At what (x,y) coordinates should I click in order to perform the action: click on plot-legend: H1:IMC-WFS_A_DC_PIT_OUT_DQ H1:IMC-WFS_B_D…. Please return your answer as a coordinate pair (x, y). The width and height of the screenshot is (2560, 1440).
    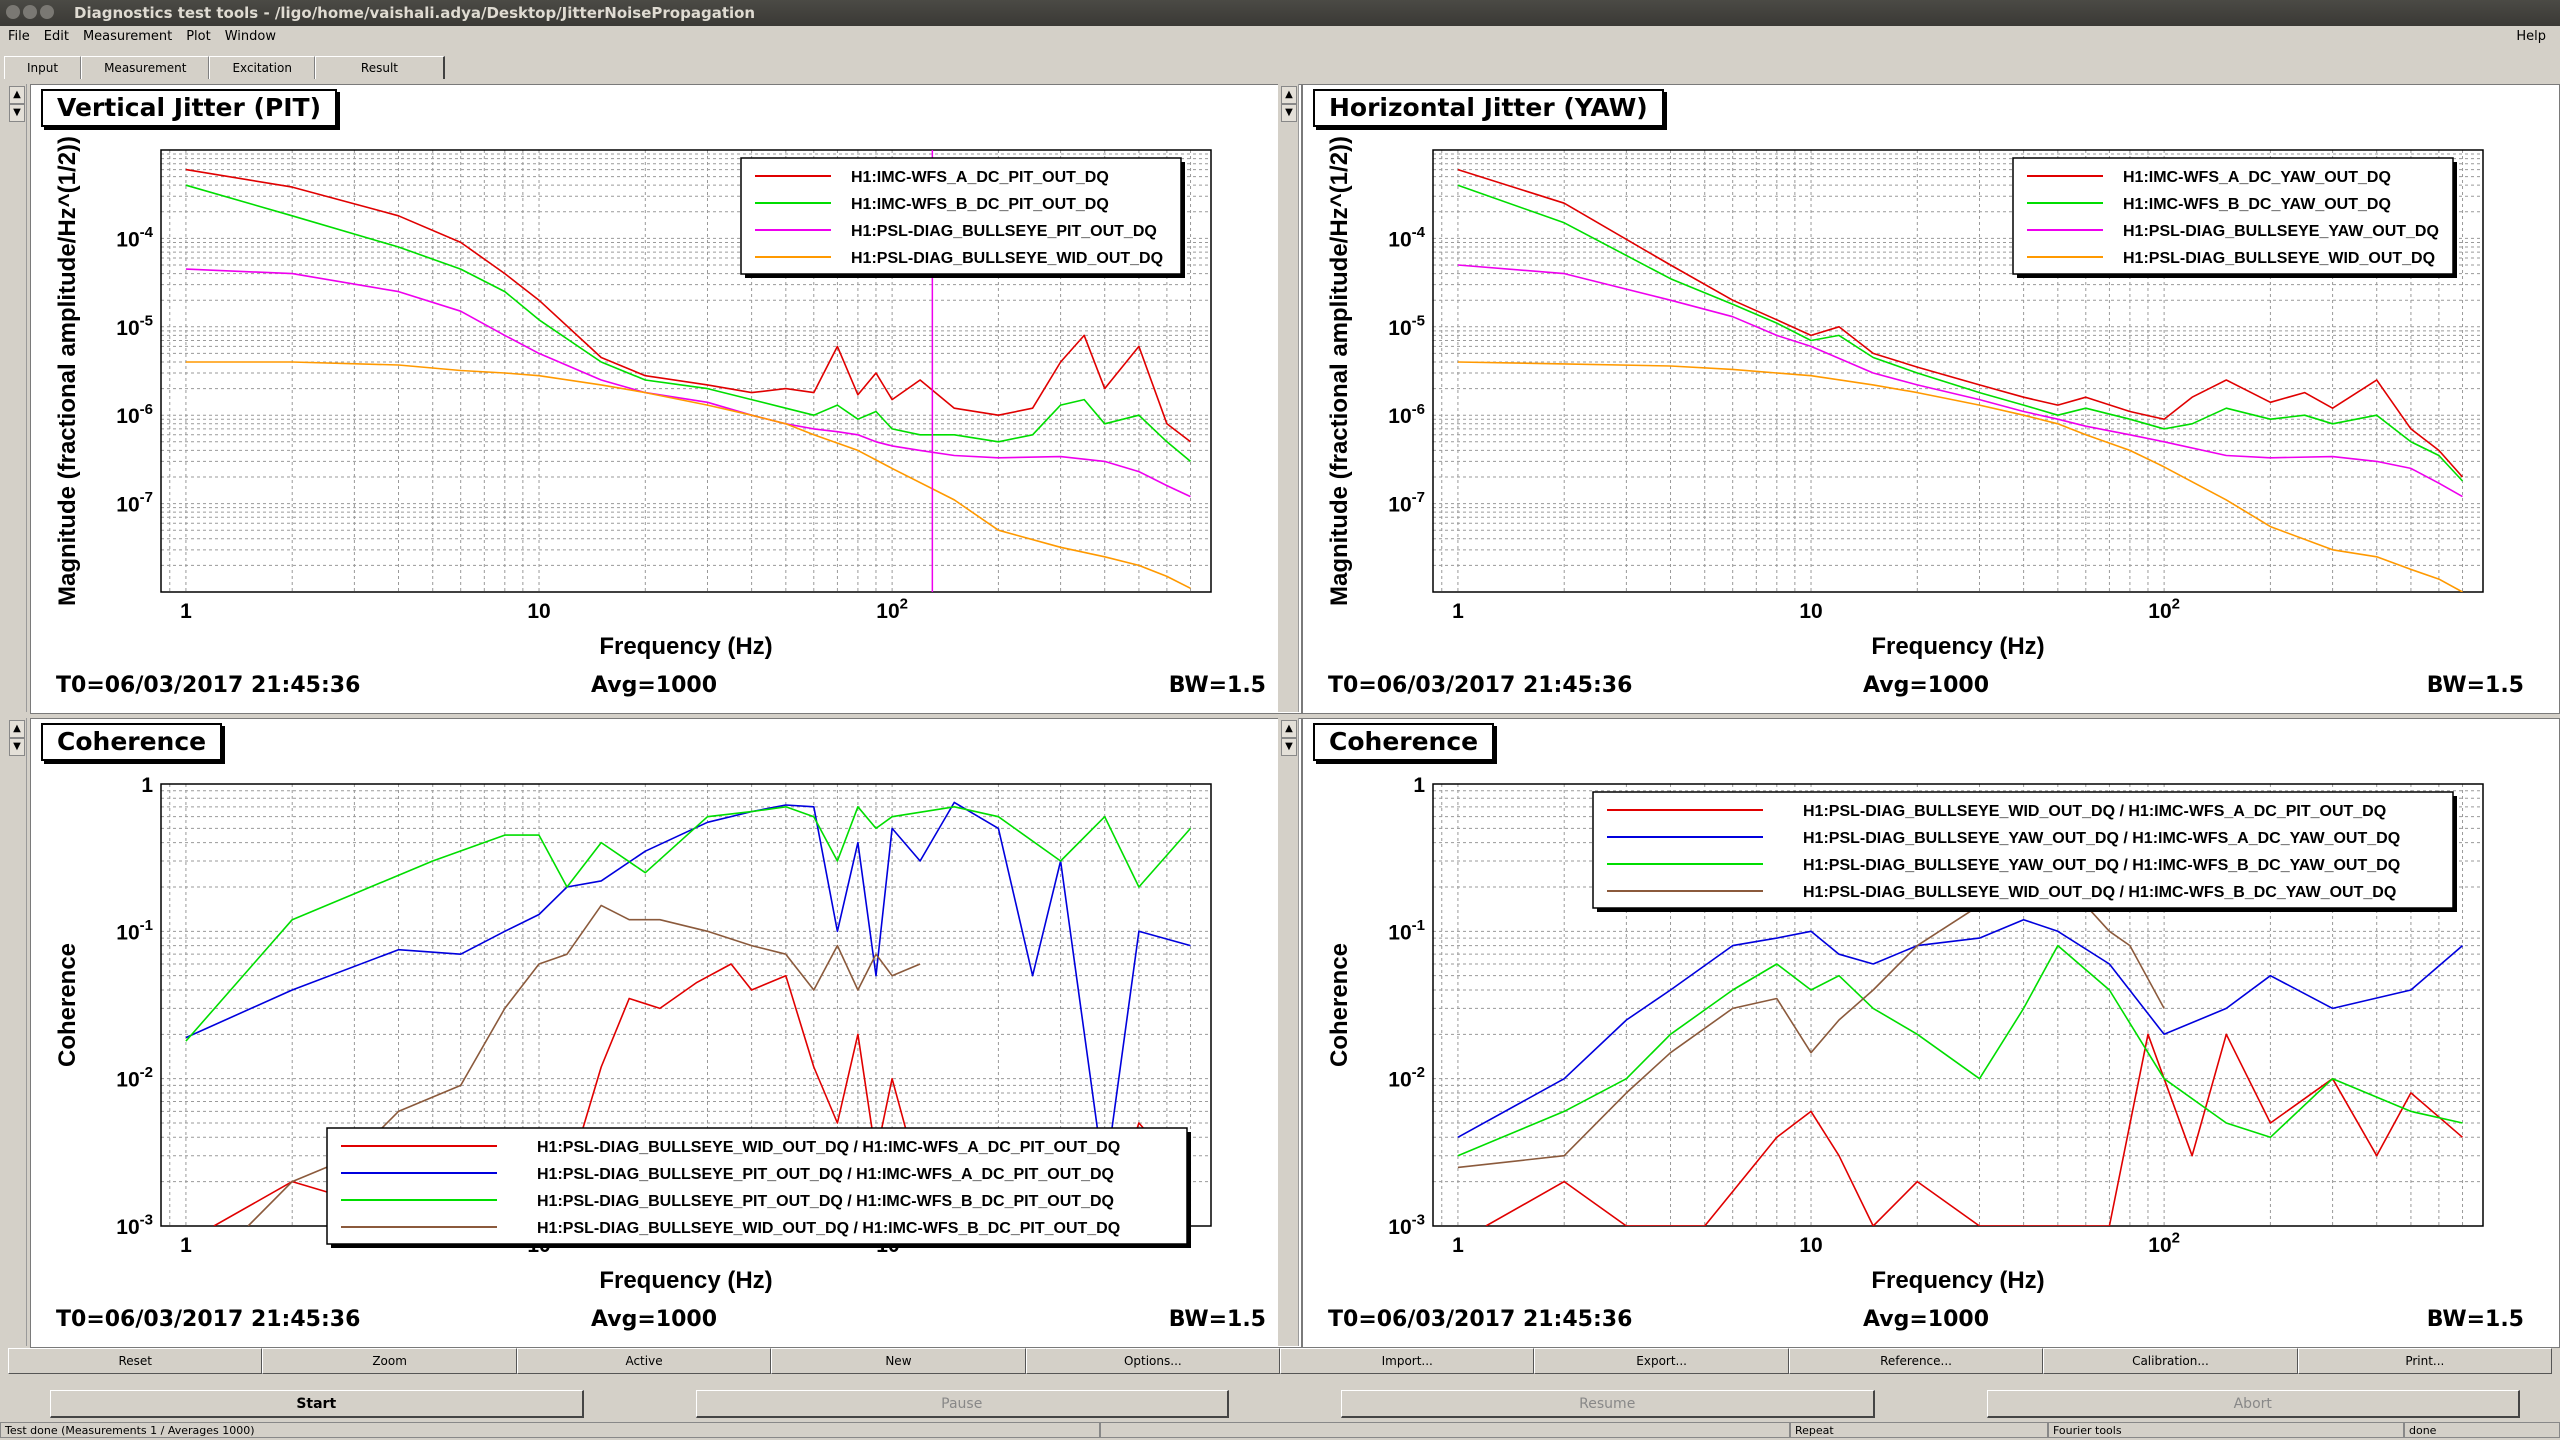
    Looking at the image, I should click on (962, 217).